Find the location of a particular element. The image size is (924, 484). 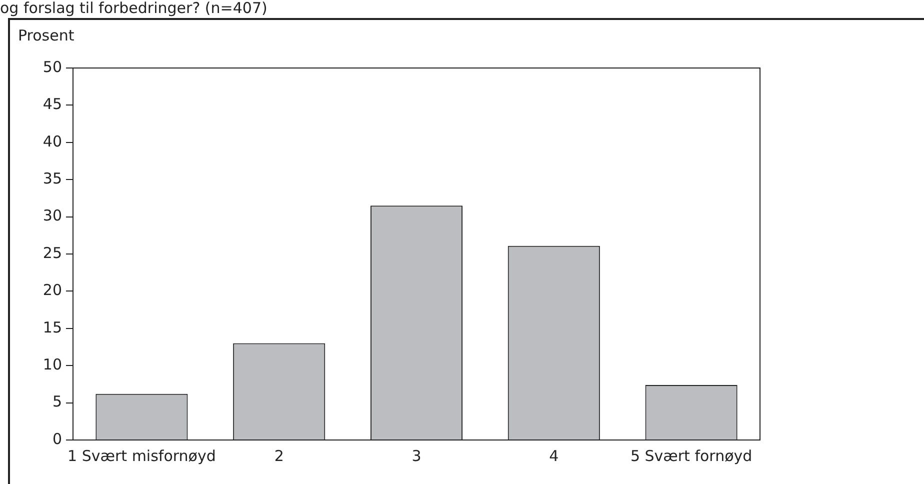

y-tick-label: 25 is located at coordinates (52, 253).